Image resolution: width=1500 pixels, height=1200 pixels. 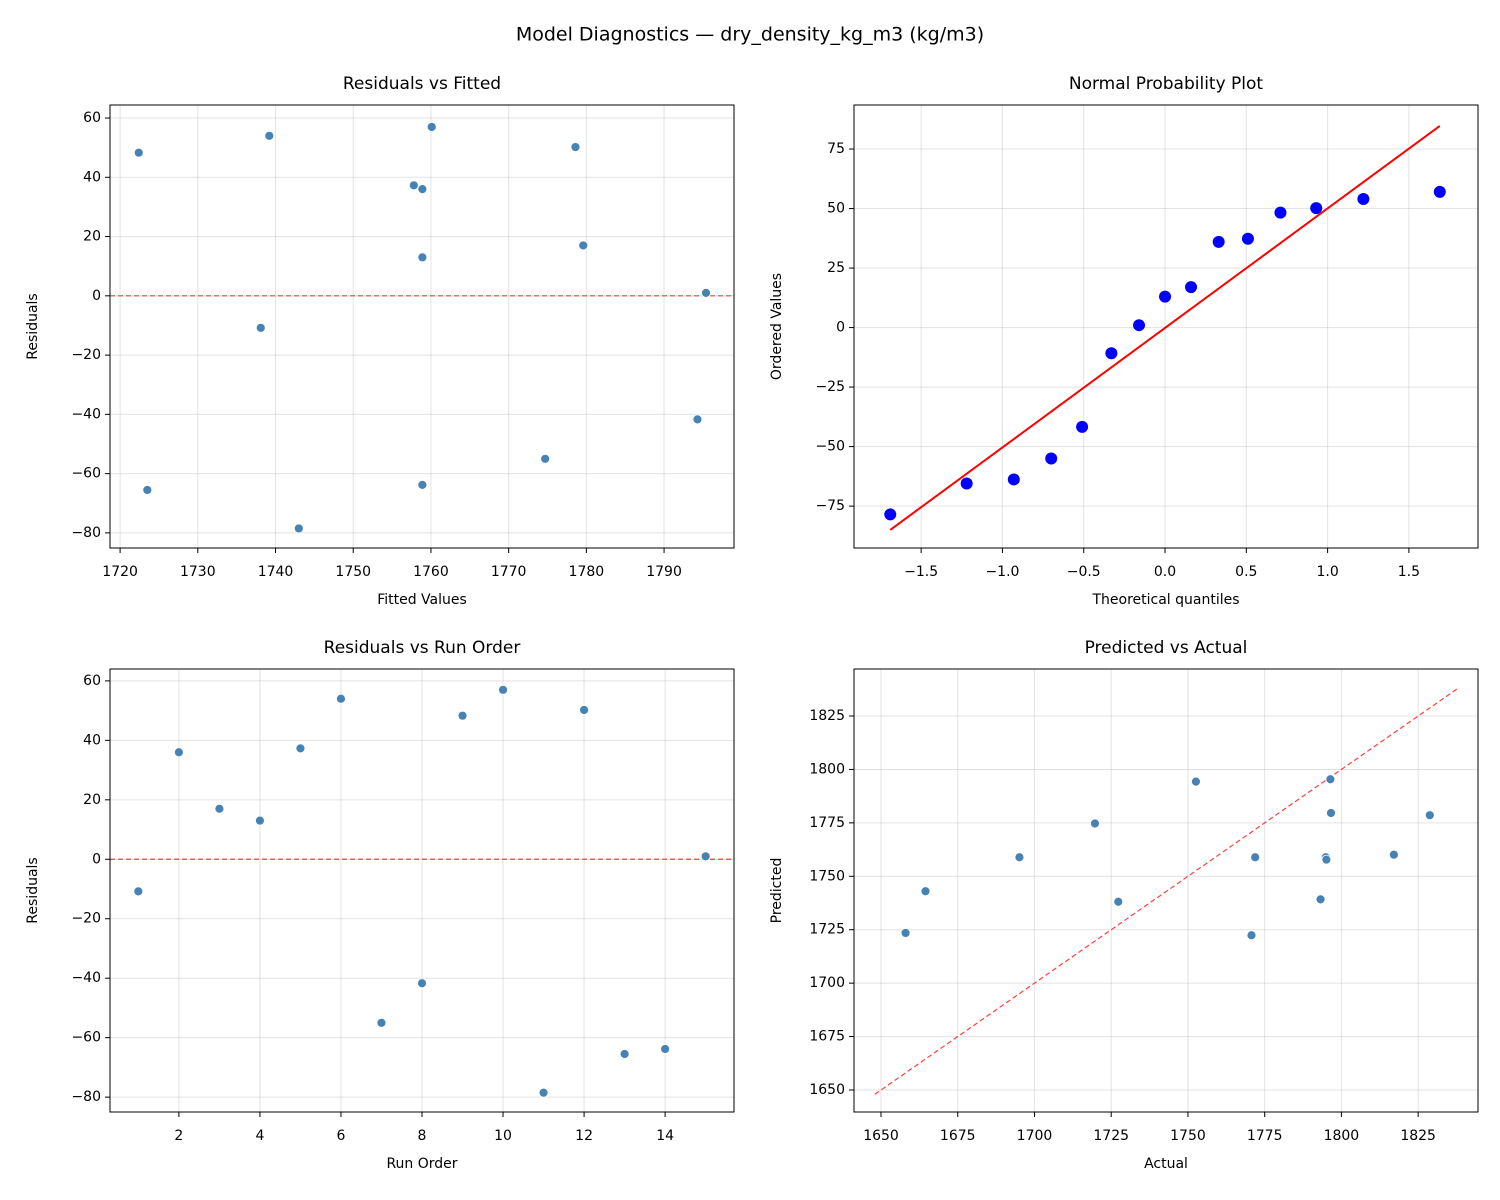 What do you see at coordinates (836, 209) in the screenshot?
I see `y-tick-label: 50` at bounding box center [836, 209].